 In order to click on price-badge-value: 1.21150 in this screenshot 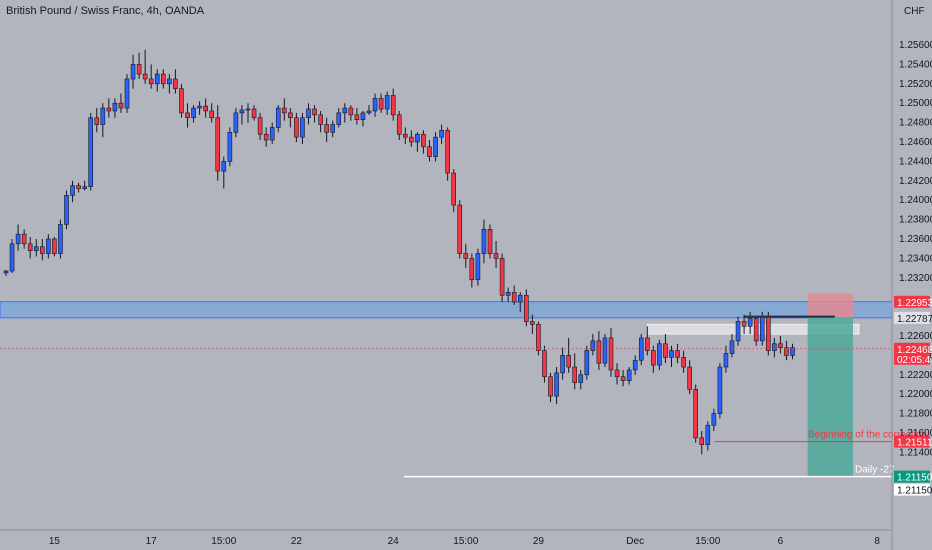, I will do `click(914, 478)`.